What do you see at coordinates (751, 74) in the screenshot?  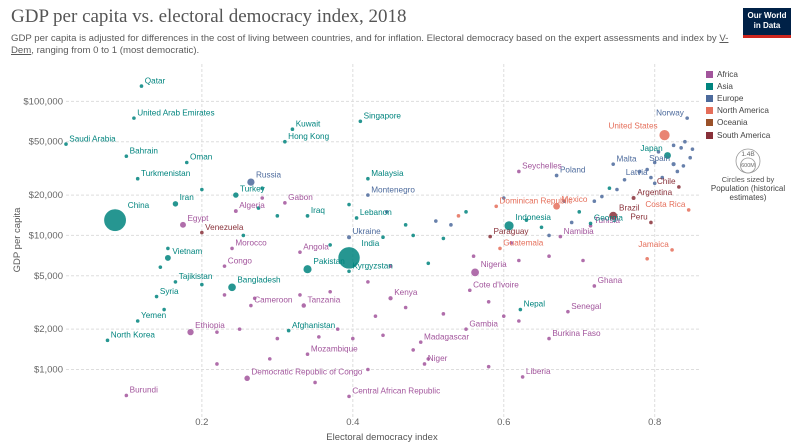 I see `legend-item-africa: Africa` at bounding box center [751, 74].